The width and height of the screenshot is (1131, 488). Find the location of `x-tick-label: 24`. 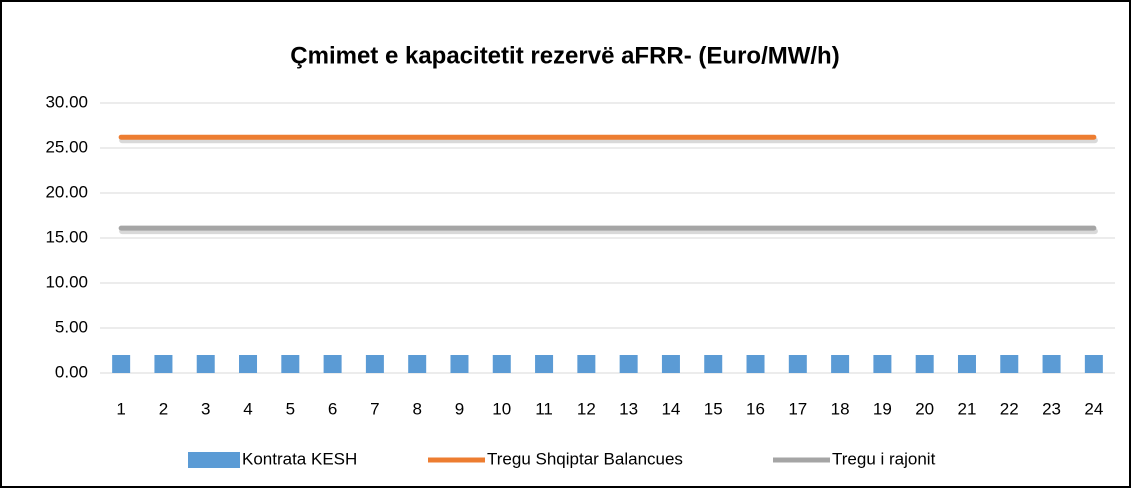

x-tick-label: 24 is located at coordinates (1093, 408).